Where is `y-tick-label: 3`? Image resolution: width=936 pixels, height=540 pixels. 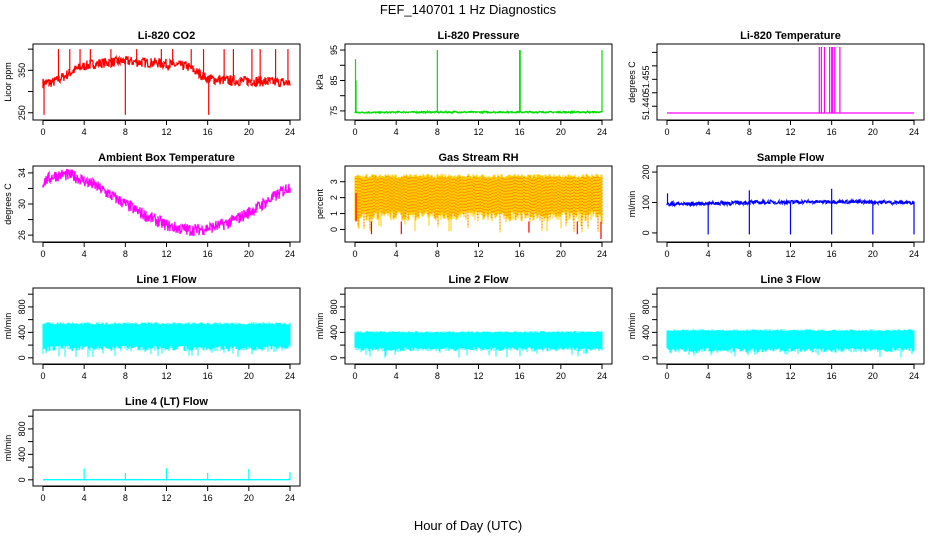 y-tick-label: 3 is located at coordinates (334, 181).